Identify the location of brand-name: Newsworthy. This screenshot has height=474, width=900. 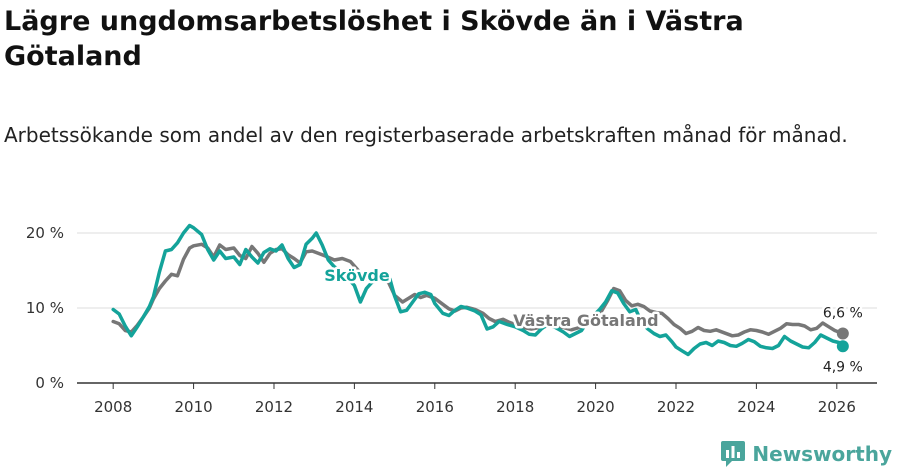
(822, 454).